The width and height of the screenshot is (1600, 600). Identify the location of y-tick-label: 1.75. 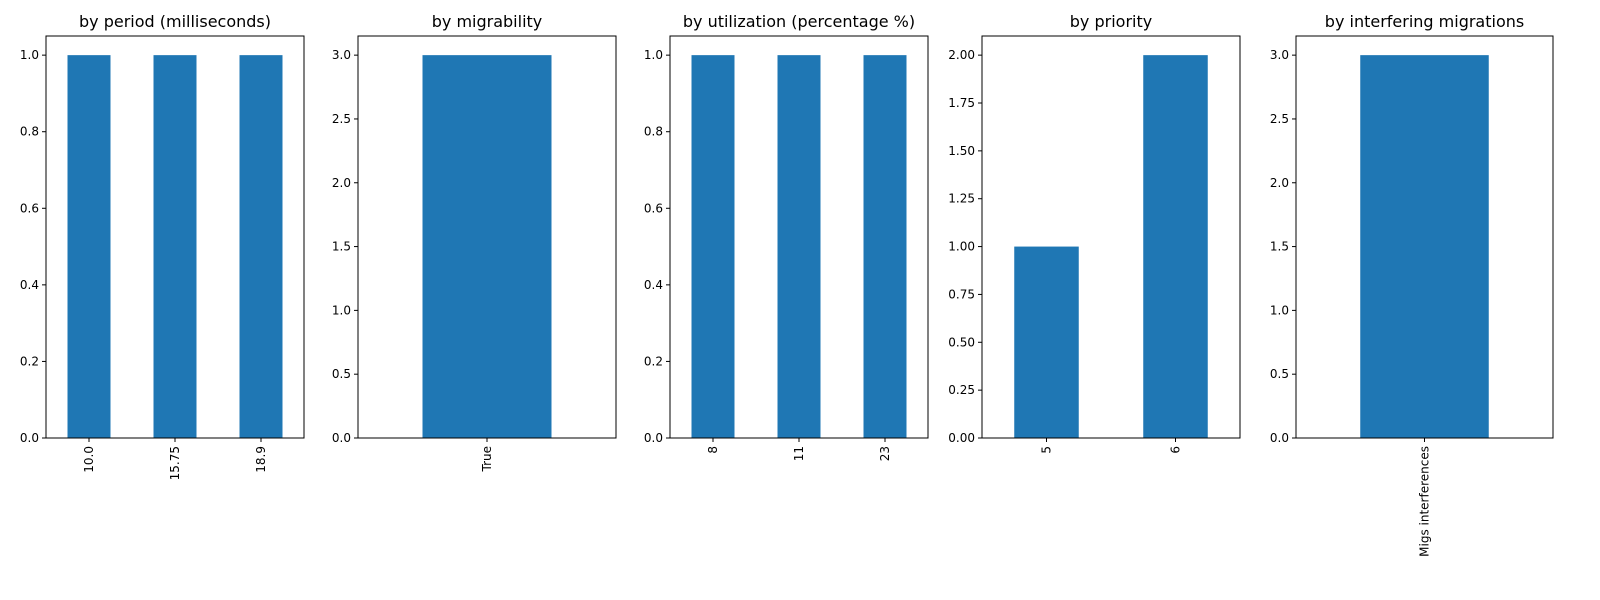
(961, 103).